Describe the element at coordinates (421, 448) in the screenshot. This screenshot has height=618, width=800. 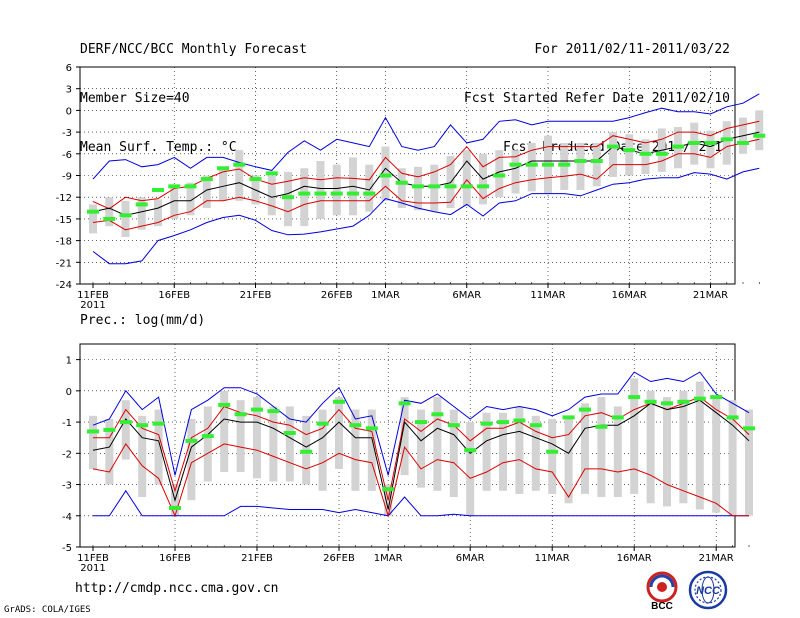
I see `series-p90-line` at that location.